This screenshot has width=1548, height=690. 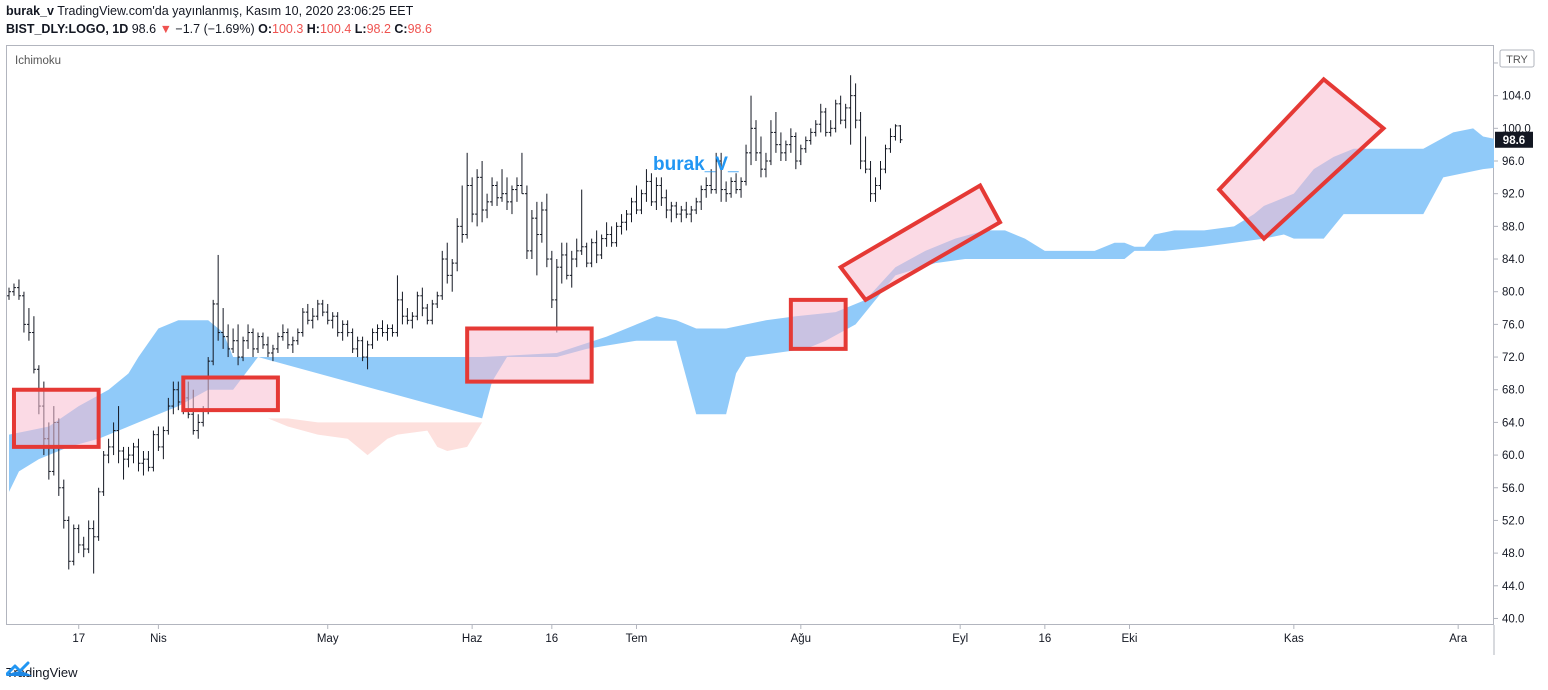 What do you see at coordinates (783, 640) in the screenshot?
I see `time-axis: 17 Nis May Haz 16 Tem Ağu Eyl 16 Eki Kas Ara` at bounding box center [783, 640].